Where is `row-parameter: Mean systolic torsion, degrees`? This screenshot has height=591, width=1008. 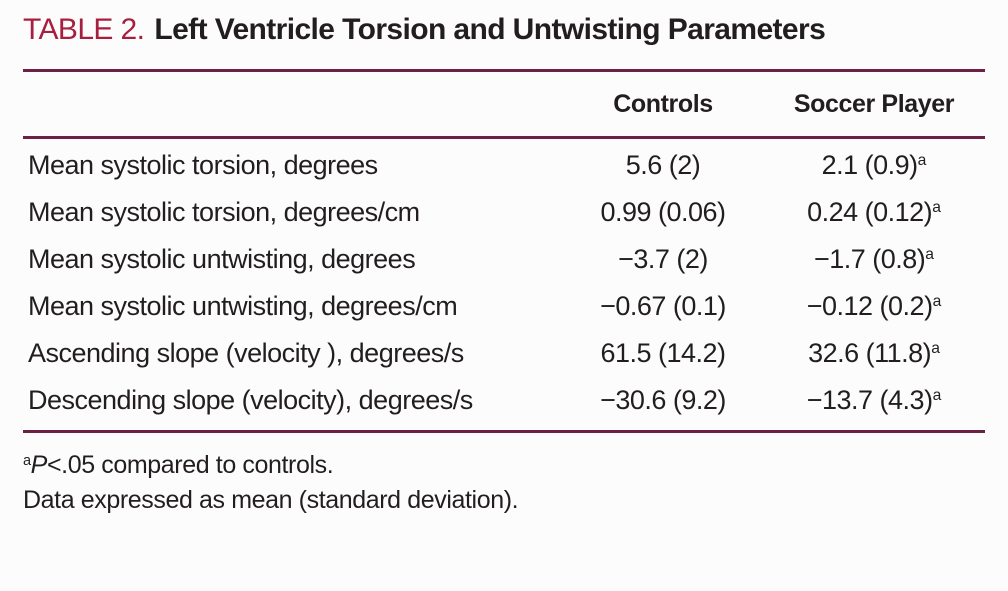
row-parameter: Mean systolic torsion, degrees is located at coordinates (203, 165).